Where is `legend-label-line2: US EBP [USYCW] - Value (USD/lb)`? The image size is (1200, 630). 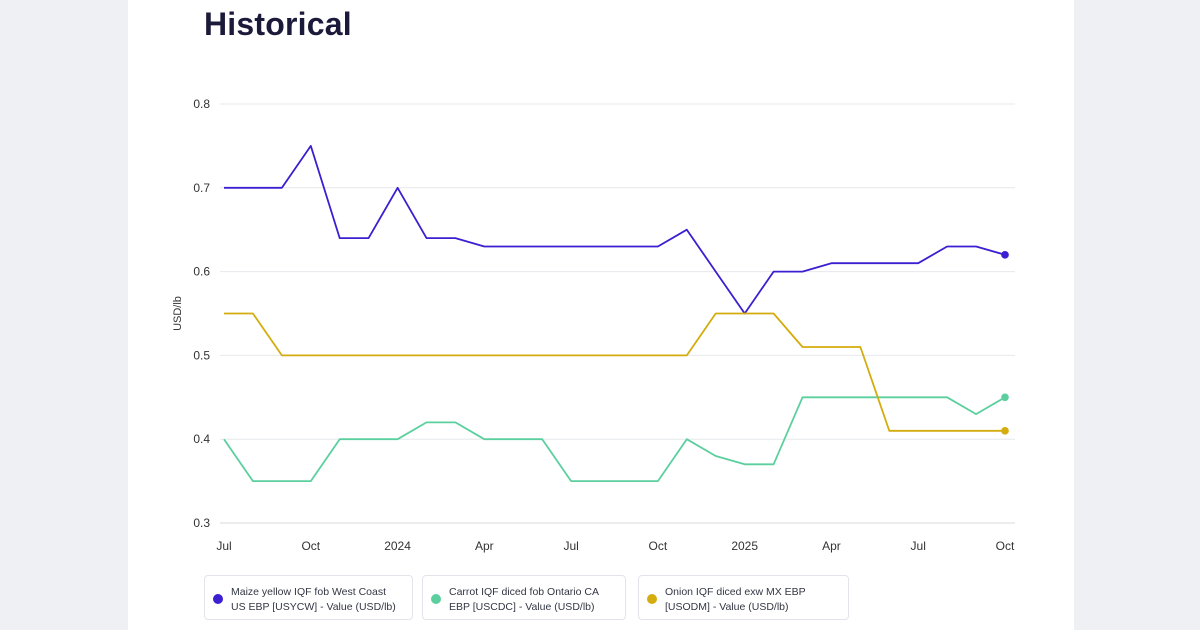
legend-label-line2: US EBP [USYCW] - Value (USD/lb) is located at coordinates (313, 607).